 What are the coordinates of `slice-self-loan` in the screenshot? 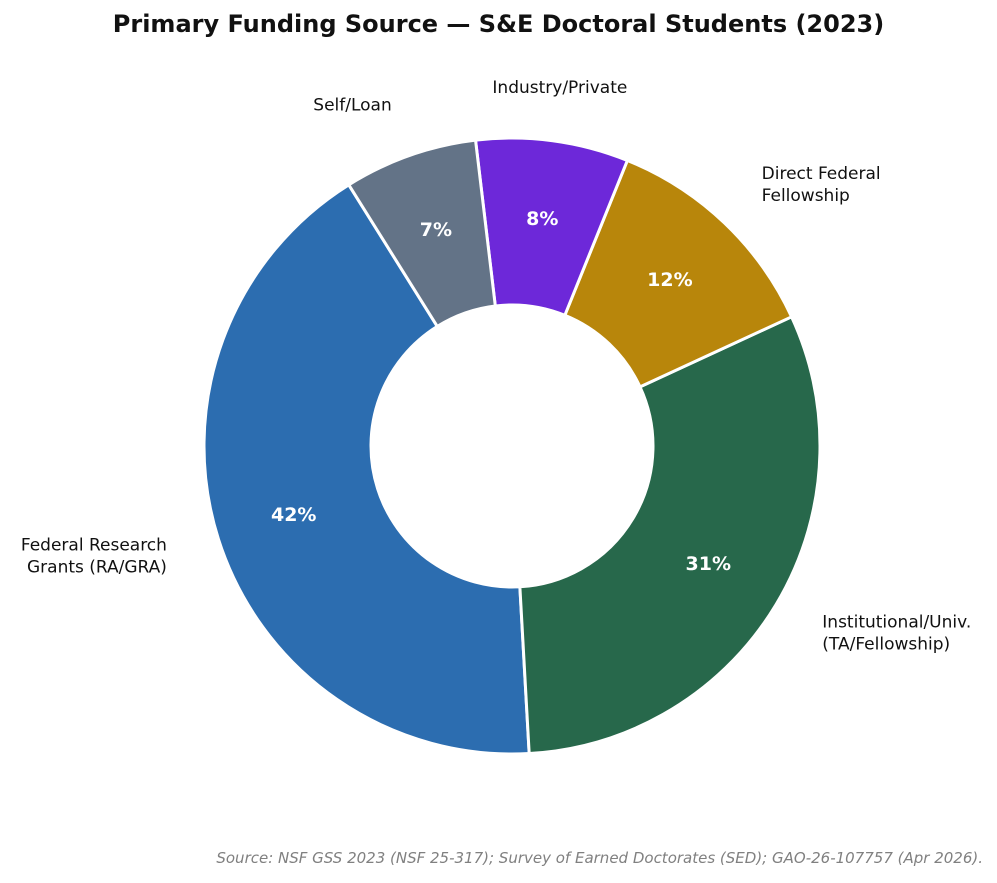 It's located at (421, 233).